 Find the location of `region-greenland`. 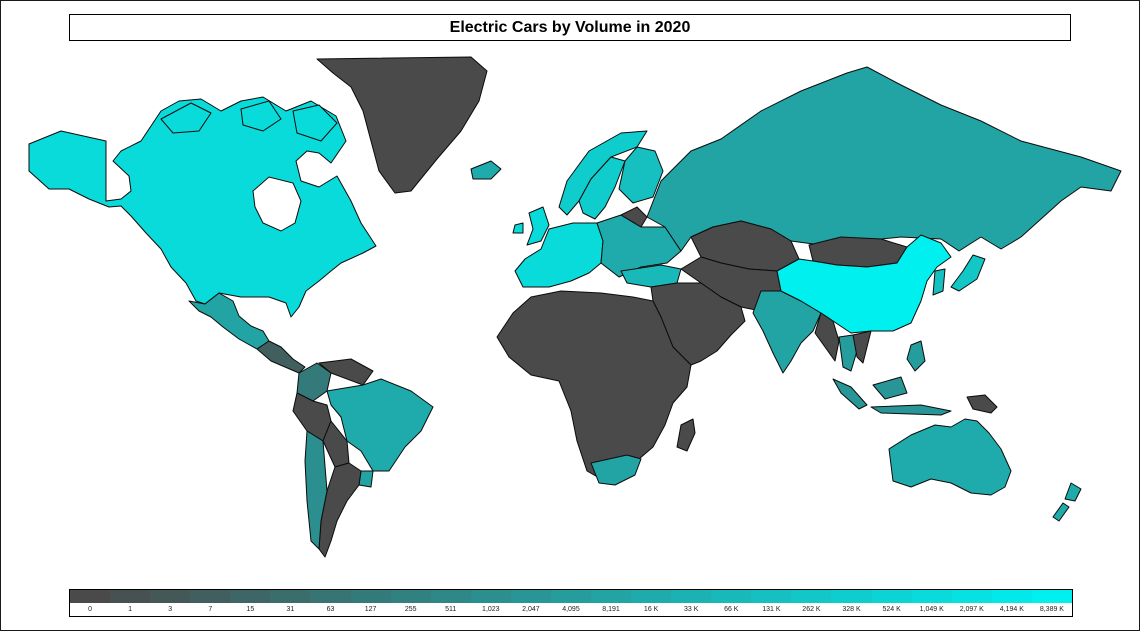

region-greenland is located at coordinates (402, 125).